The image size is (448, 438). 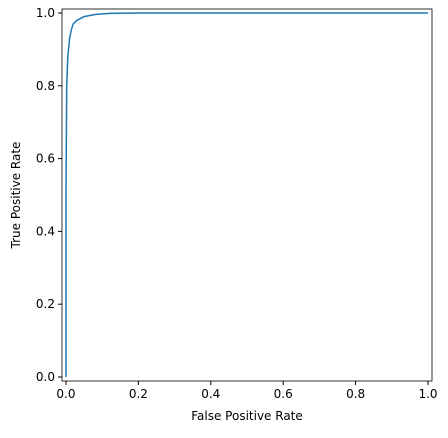 I want to click on x-tick-label: 0.2, so click(x=138, y=394).